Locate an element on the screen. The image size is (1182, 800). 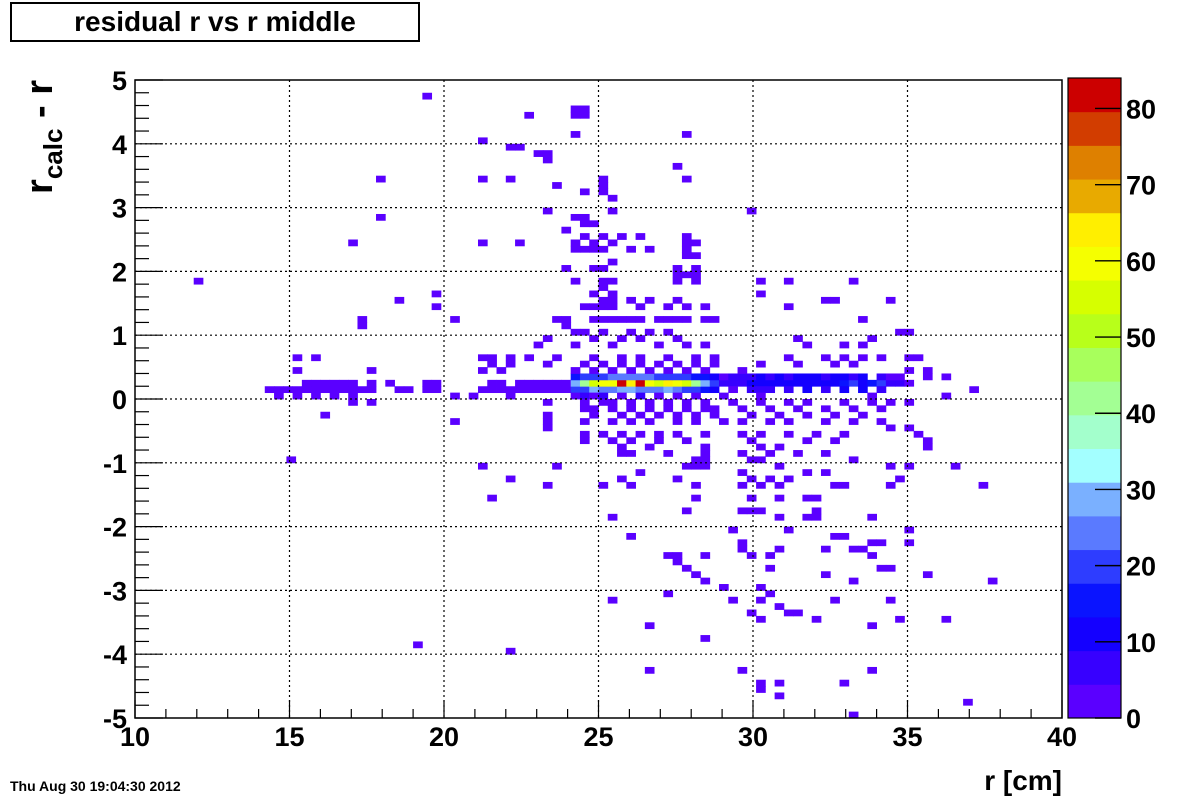
y-tick-label: 3 is located at coordinates (119, 209).